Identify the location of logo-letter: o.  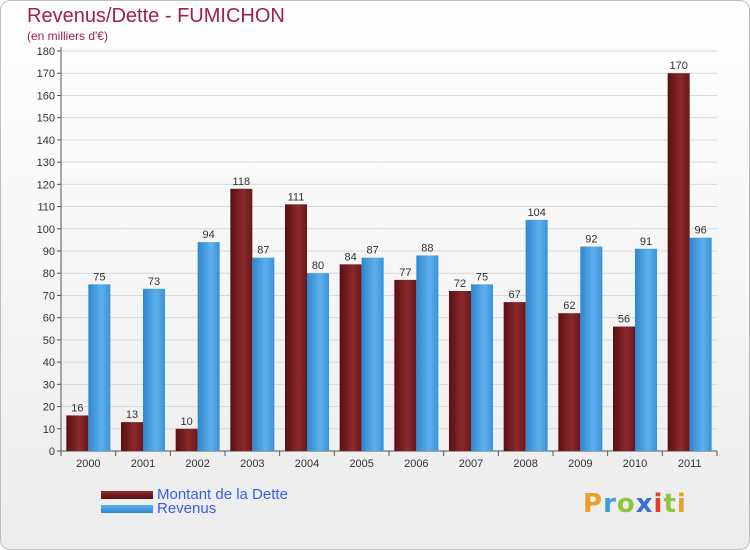
(626, 504).